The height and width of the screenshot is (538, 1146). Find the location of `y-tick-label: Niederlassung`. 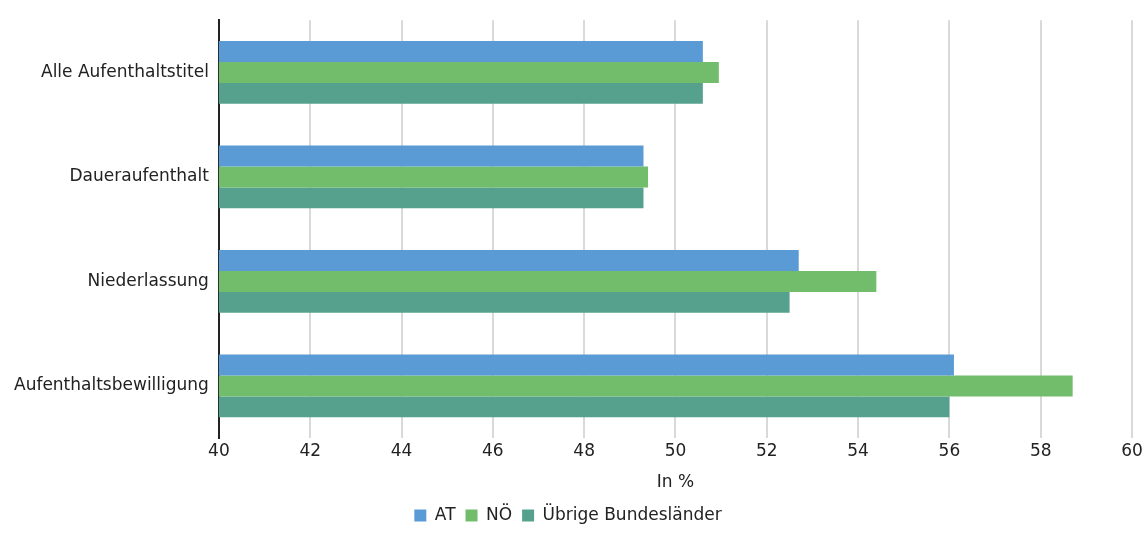

y-tick-label: Niederlassung is located at coordinates (148, 279).